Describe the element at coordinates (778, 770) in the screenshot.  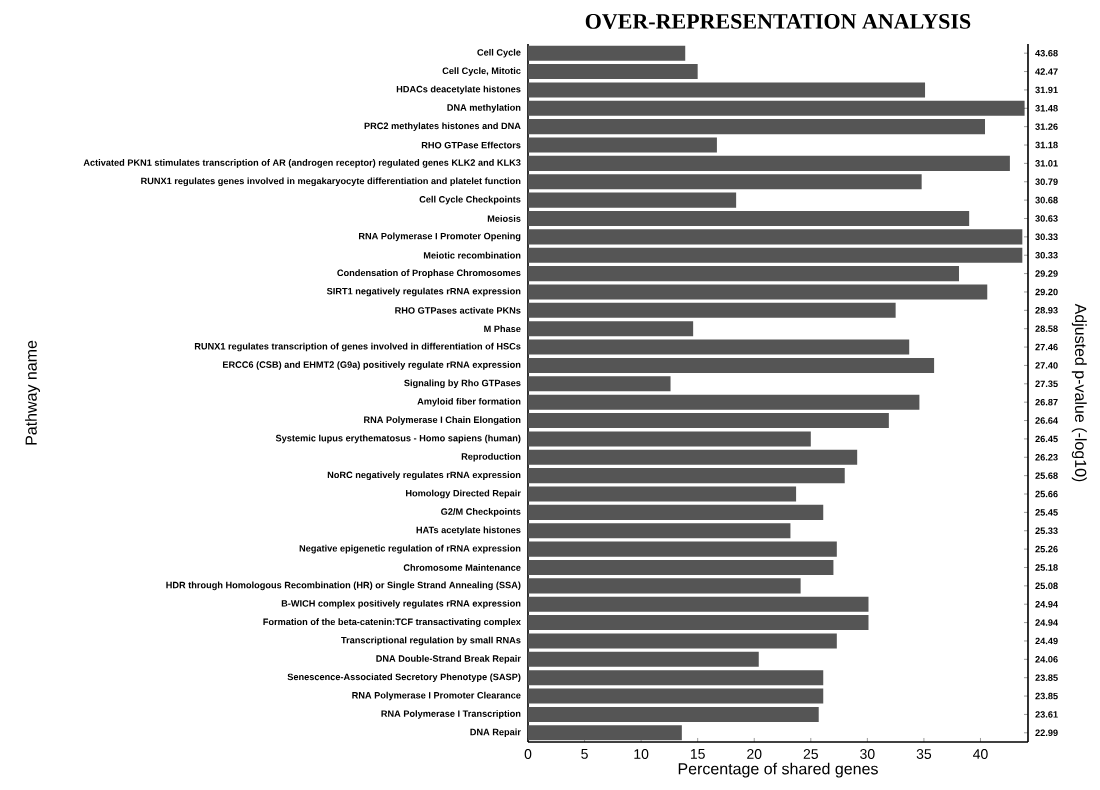
I see `x-axis-title: Percentage of shared genes` at that location.